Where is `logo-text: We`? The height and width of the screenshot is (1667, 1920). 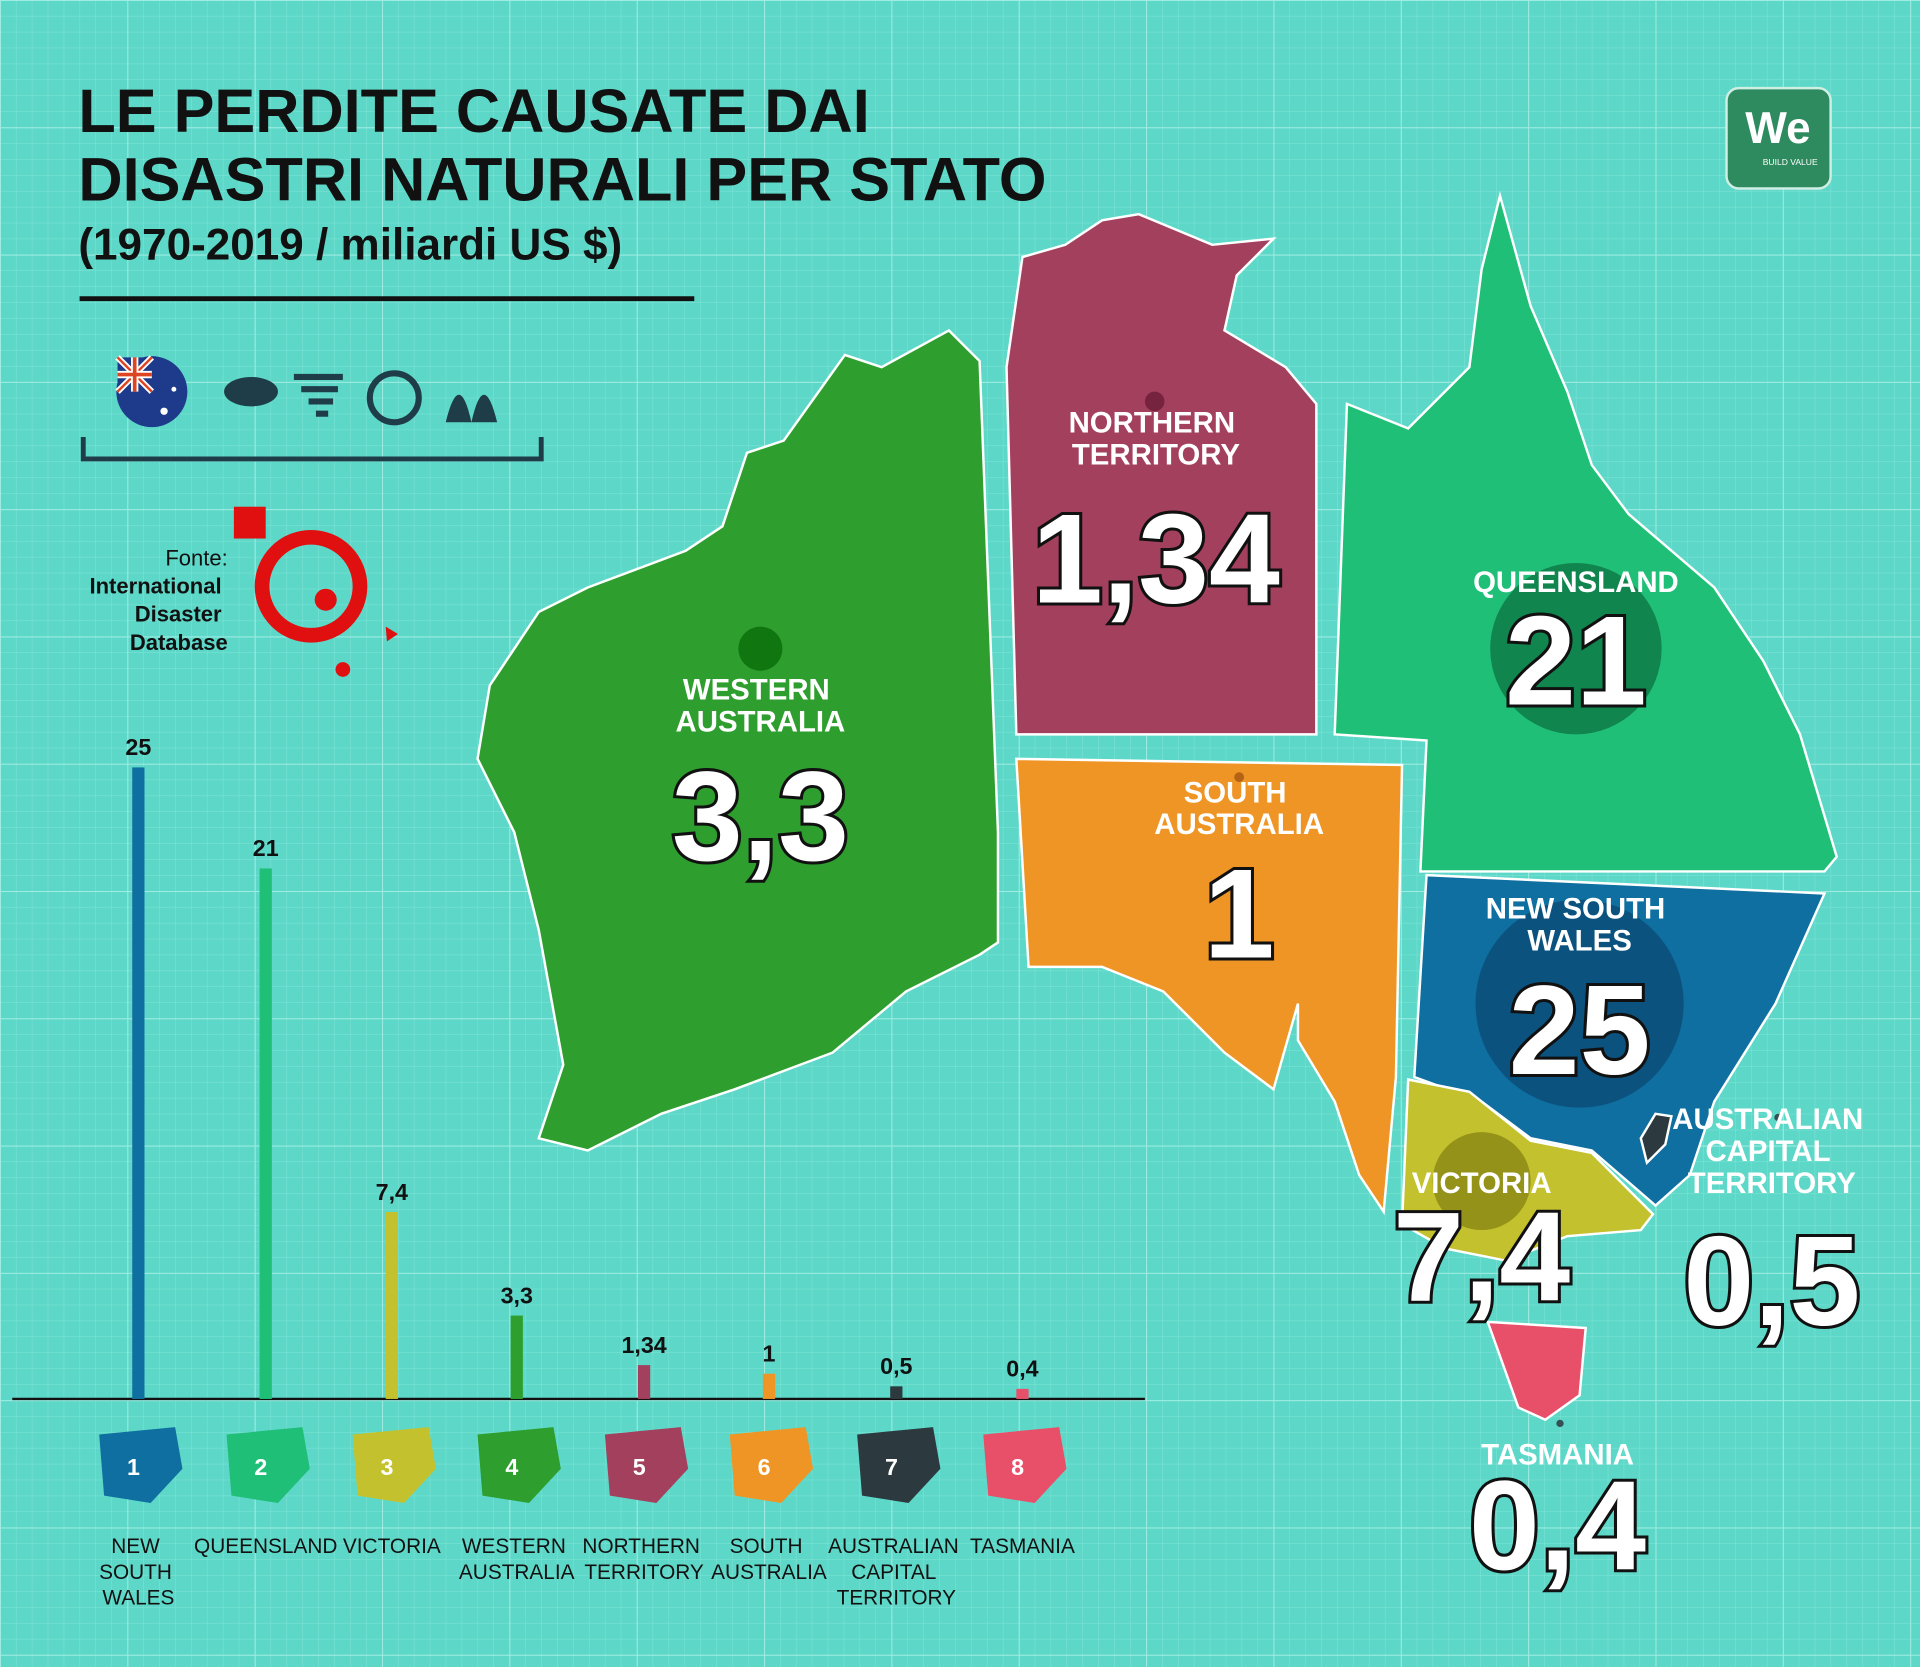 logo-text: We is located at coordinates (1777, 128).